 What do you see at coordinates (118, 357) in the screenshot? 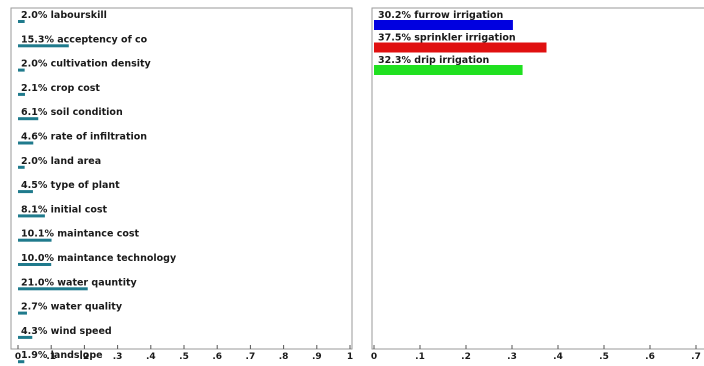
I see `criteria-xtick-label: .3` at bounding box center [118, 357].